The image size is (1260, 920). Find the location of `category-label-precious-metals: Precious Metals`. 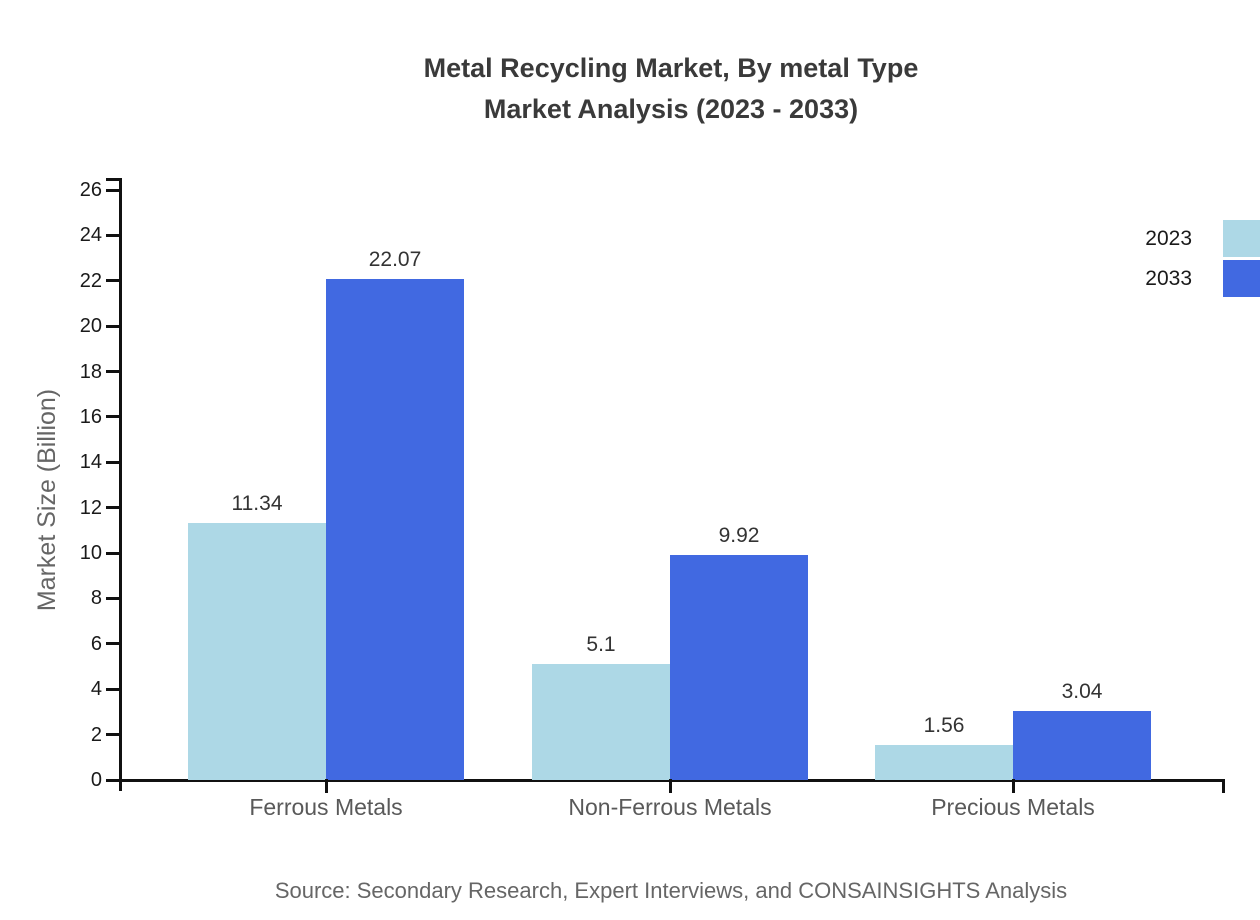

category-label-precious-metals: Precious Metals is located at coordinates (1013, 807).